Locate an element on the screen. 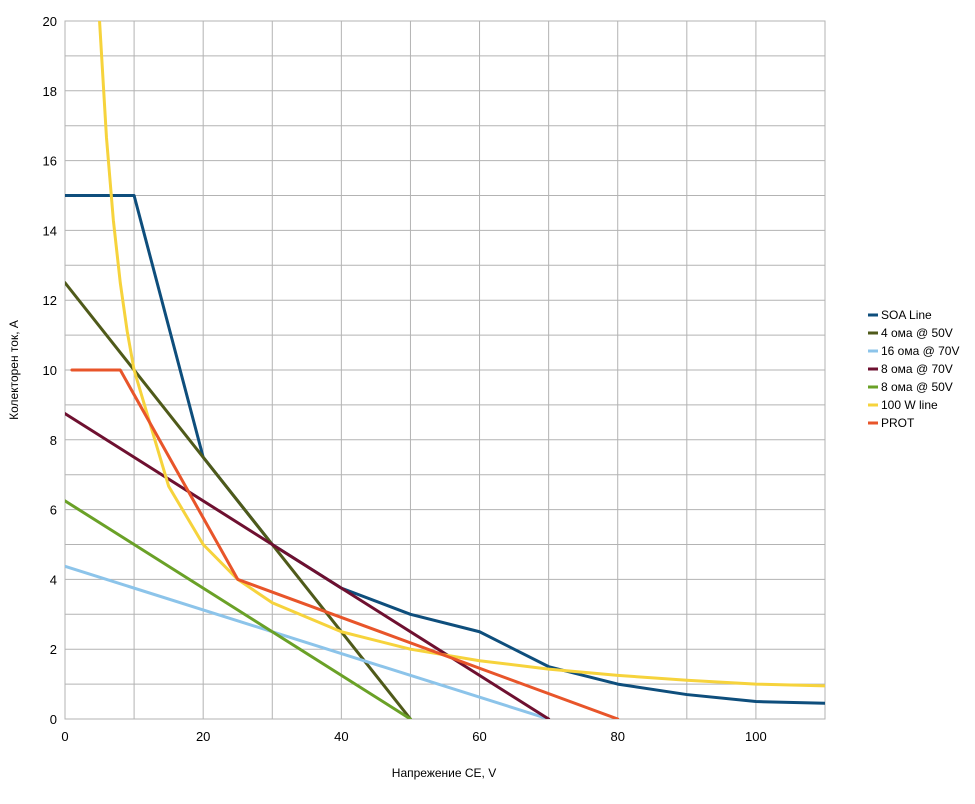 This screenshot has height=804, width=975. legend-item: SOA Line is located at coordinates (900, 315).